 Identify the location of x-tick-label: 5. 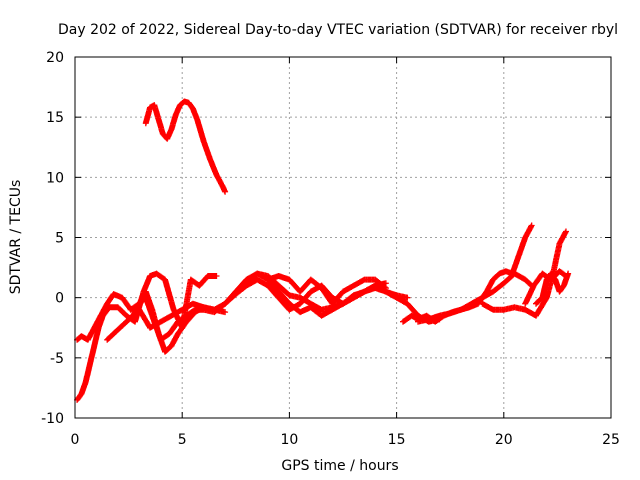
(182, 440).